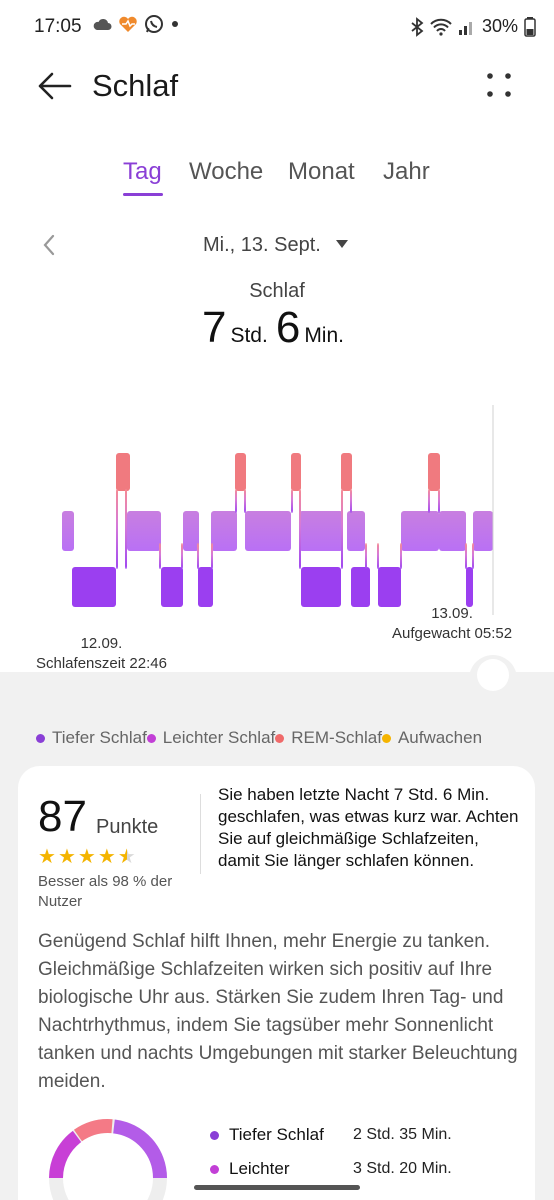 The height and width of the screenshot is (1200, 554). I want to click on legend-dot-light, so click(151, 738).